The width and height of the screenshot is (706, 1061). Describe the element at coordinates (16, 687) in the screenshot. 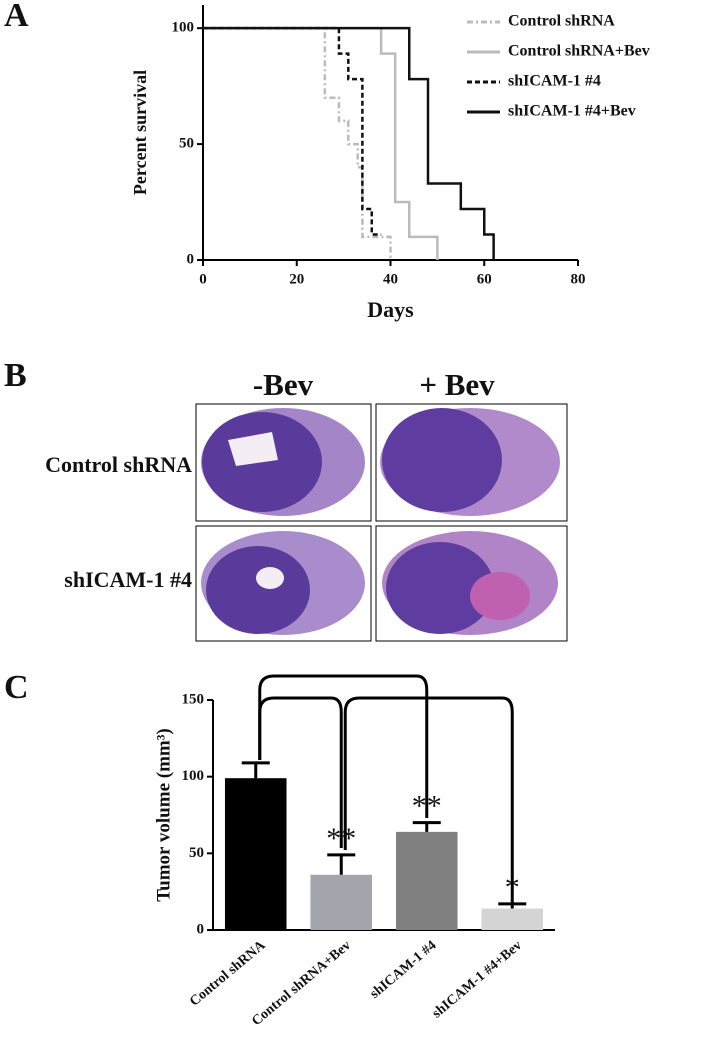

I see `panel-label: C` at that location.